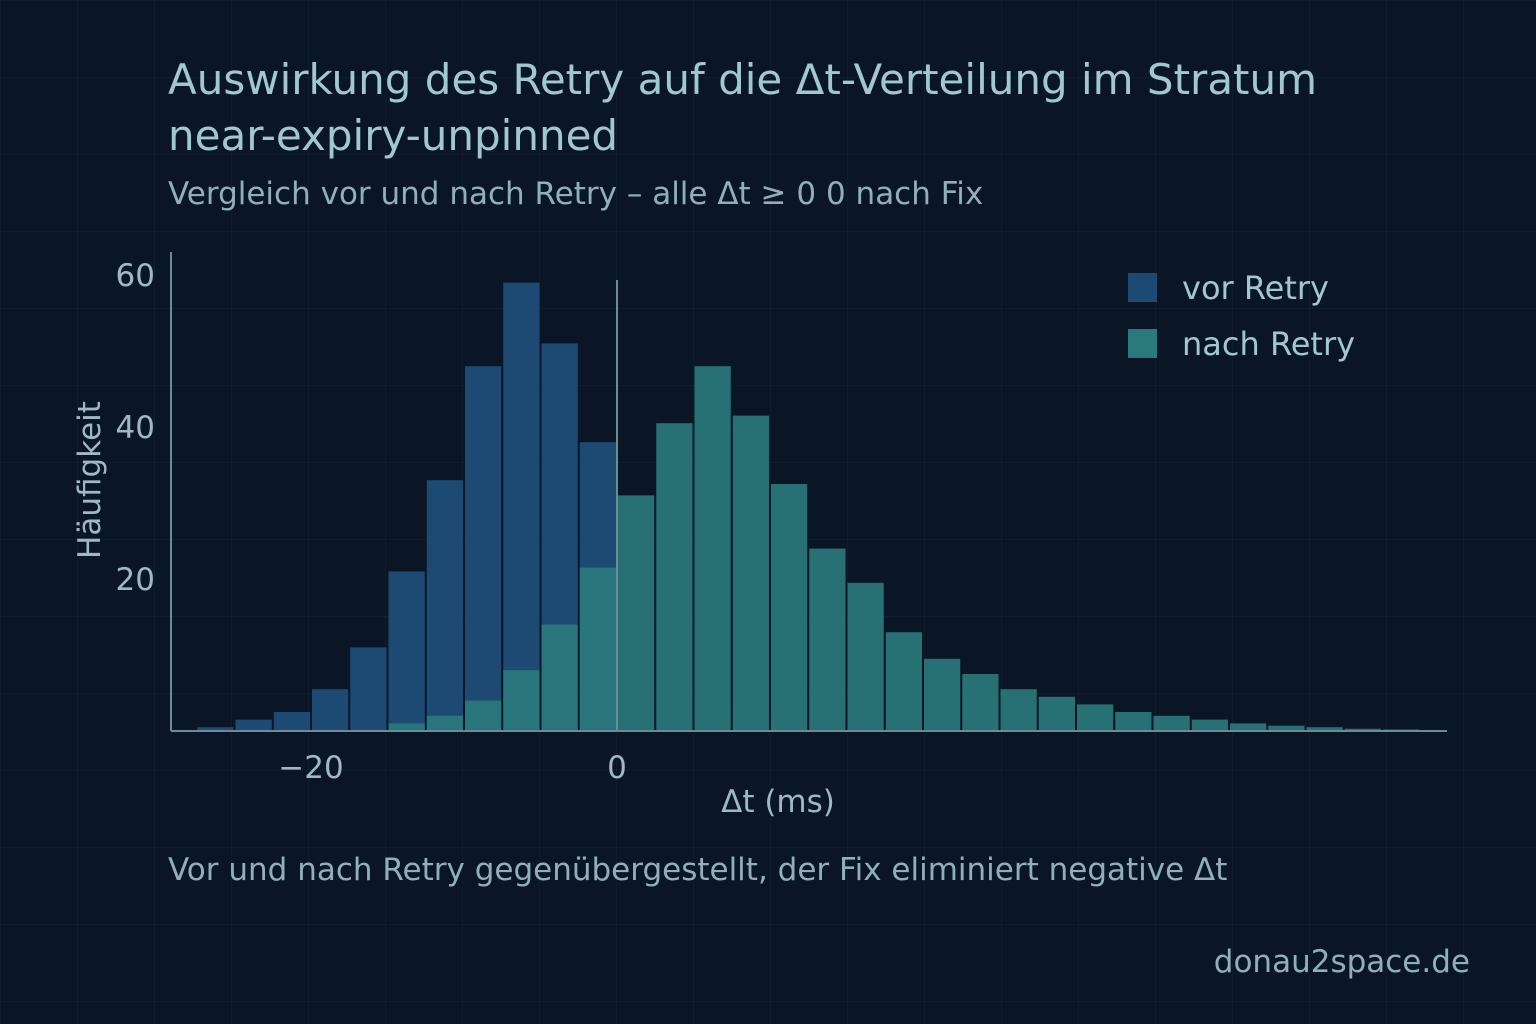 The height and width of the screenshot is (1024, 1536). I want to click on x-tick-label-0: −20, so click(310, 768).